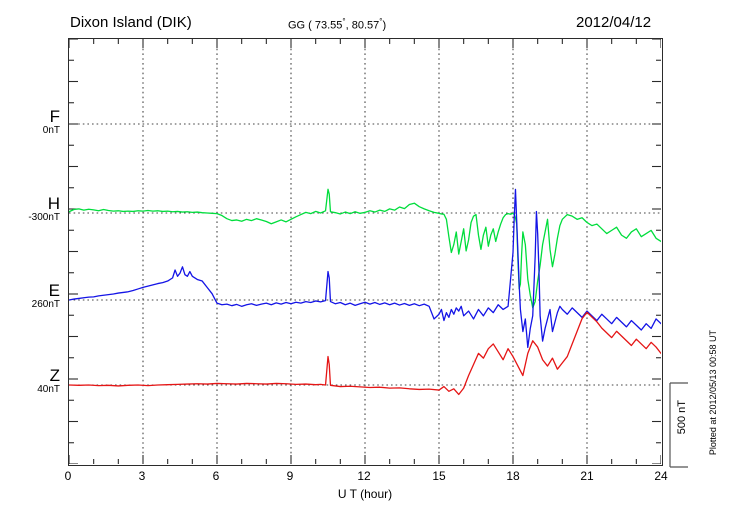 This screenshot has height=520, width=730. Describe the element at coordinates (362, 25) in the screenshot. I see `gg-lon-text: , 80.57` at that location.